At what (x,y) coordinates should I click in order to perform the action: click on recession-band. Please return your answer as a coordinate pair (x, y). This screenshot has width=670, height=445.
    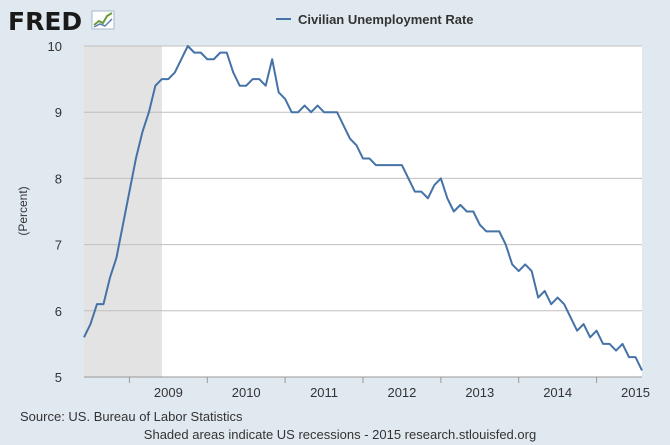
    Looking at the image, I should click on (123, 211).